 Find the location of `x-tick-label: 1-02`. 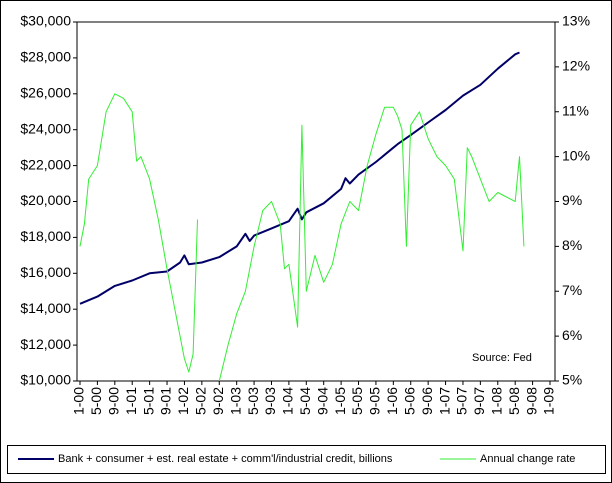

x-tick-label: 1-02 is located at coordinates (183, 401).